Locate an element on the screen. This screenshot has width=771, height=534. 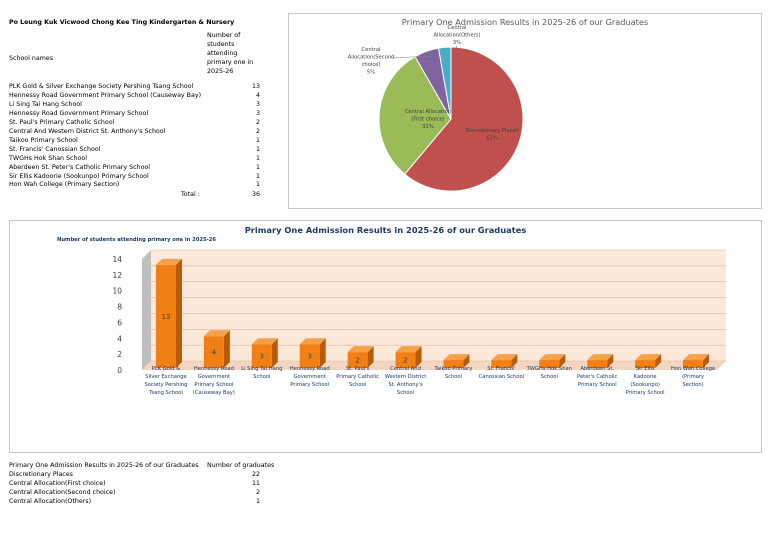
x-category-label: Hennessy Road Government Primary School is located at coordinates (310, 377).